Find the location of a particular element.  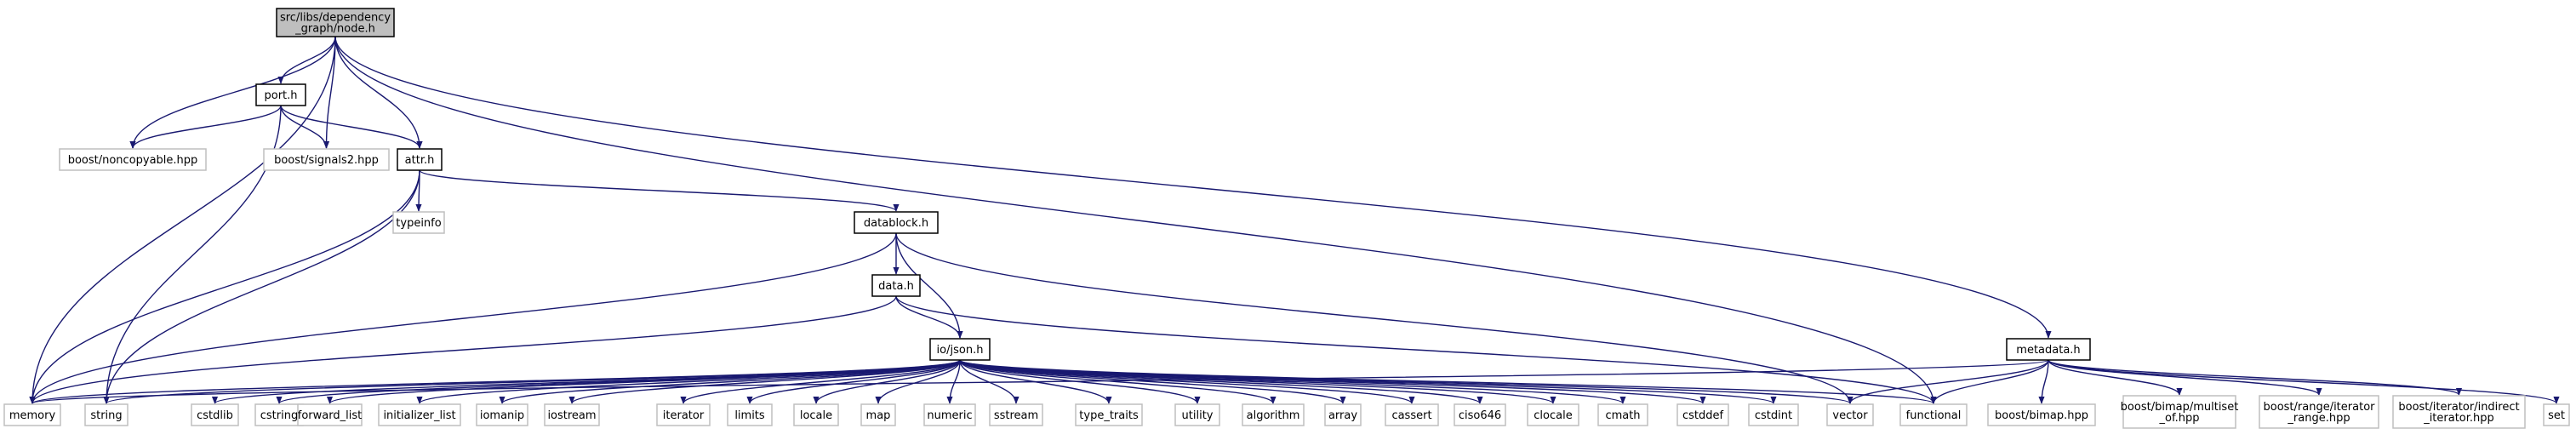

edge-port_h-to-noncopyable is located at coordinates (205, 127).